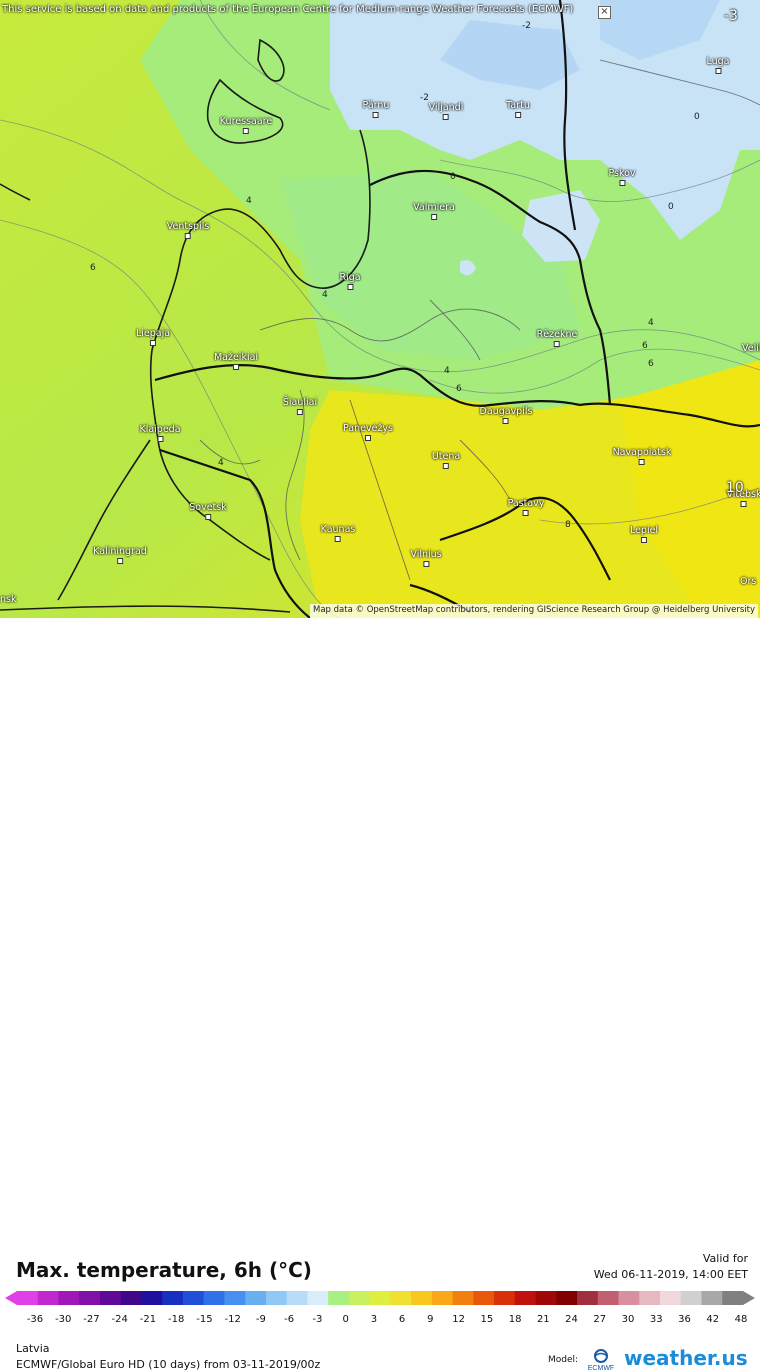  Describe the element at coordinates (176, 1319) in the screenshot. I see `scale-tick-label: -18` at that location.